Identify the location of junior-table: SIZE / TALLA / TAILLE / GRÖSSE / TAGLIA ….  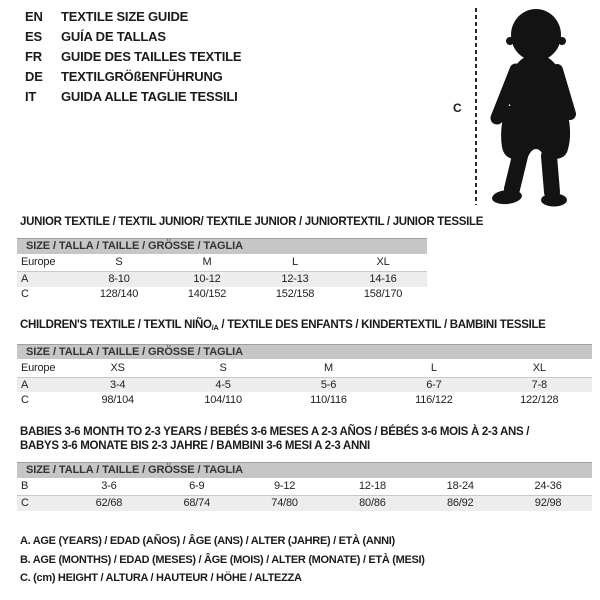
(222, 270).